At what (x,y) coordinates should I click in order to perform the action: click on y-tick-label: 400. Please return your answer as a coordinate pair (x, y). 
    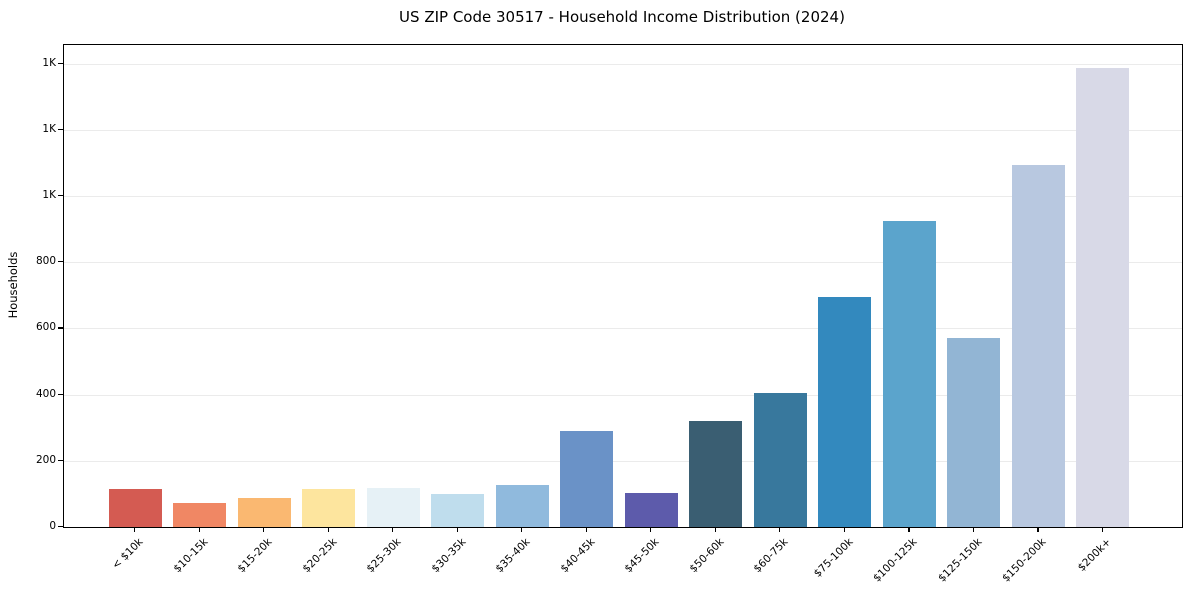
    Looking at the image, I should click on (45, 393).